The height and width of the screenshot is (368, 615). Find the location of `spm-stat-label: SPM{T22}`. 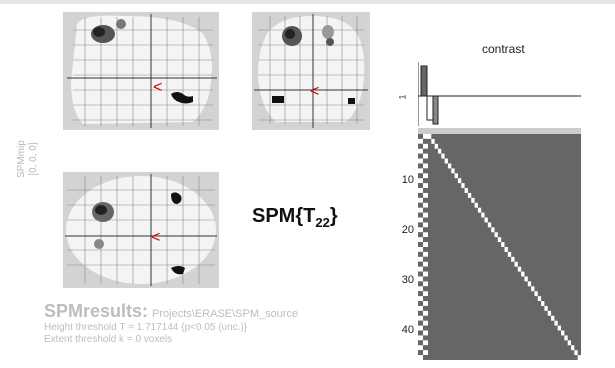

spm-stat-label: SPM{T22} is located at coordinates (295, 217).